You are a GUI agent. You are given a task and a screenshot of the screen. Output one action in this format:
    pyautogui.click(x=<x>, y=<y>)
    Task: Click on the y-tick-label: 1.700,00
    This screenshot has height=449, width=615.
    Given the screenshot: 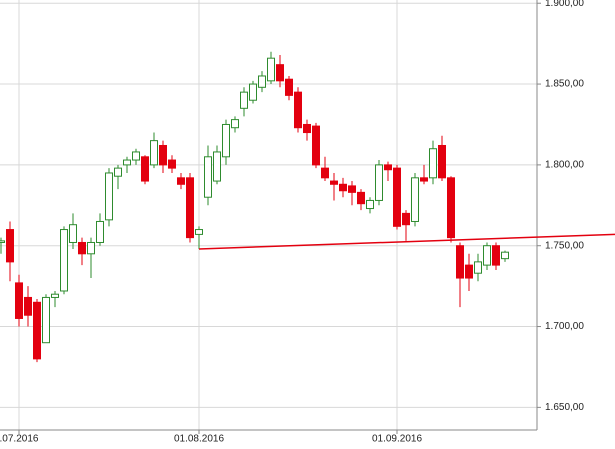 What is the action you would take?
    pyautogui.click(x=564, y=326)
    